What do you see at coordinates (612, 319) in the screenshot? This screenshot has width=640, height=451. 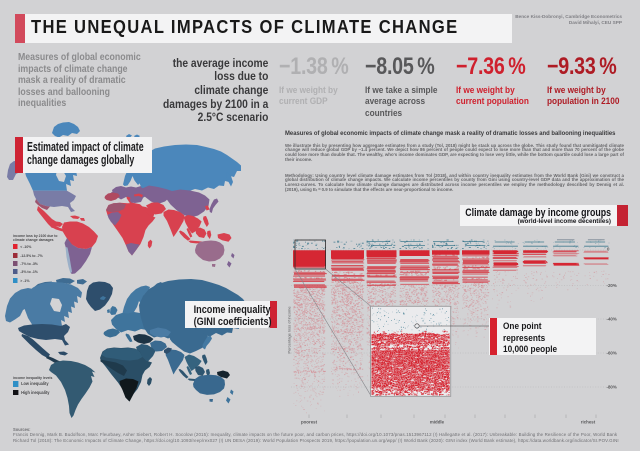 I see `svg-text: -40%` at bounding box center [612, 319].